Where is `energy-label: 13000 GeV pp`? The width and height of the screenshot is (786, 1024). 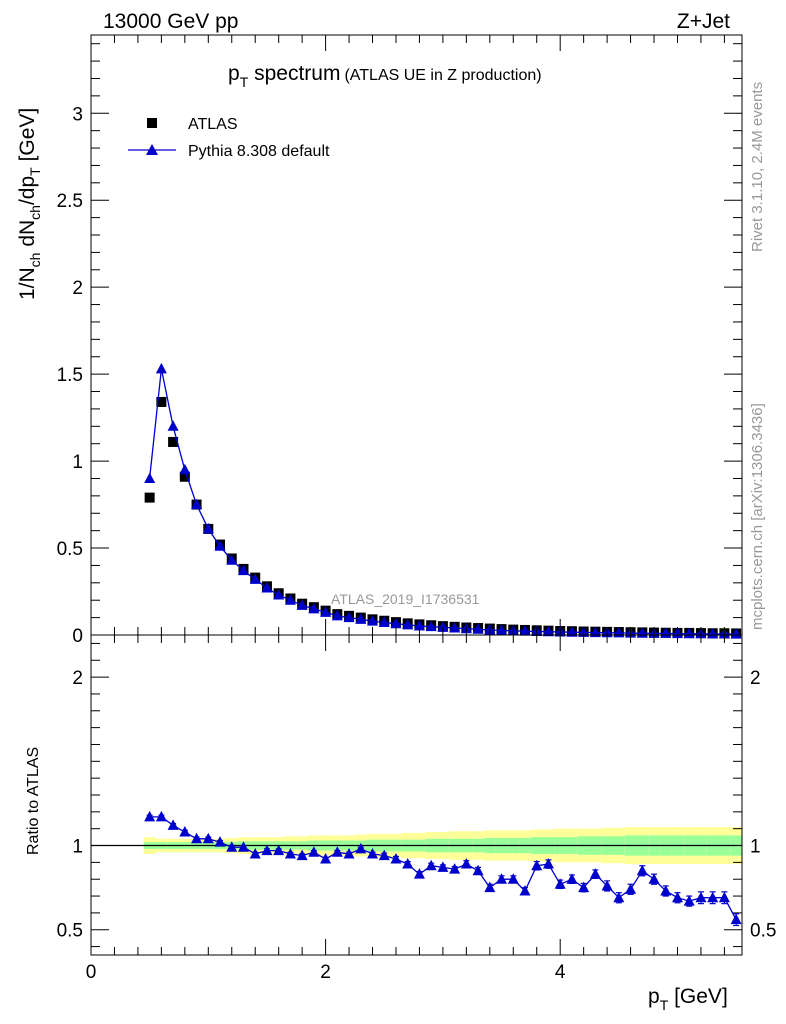 energy-label: 13000 GeV pp is located at coordinates (170, 21).